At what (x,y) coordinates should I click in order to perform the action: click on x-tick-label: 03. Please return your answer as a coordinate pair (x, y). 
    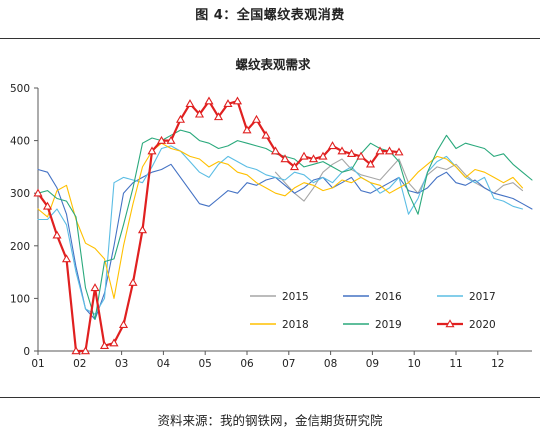
    Looking at the image, I should click on (121, 364).